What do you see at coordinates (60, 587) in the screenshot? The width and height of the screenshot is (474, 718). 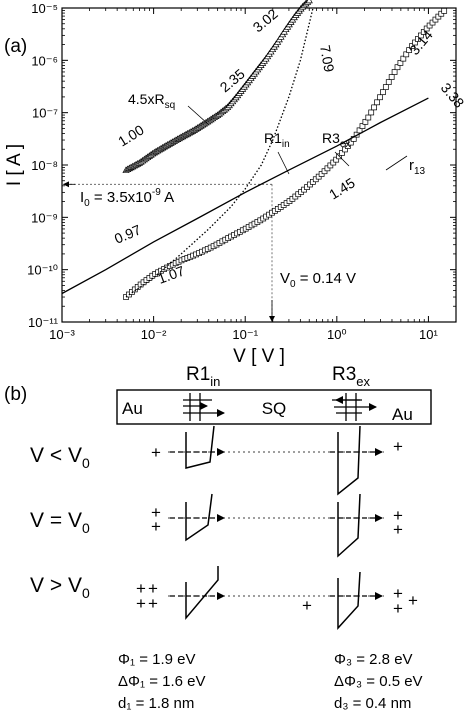 I see `row-label-above: V > V0` at bounding box center [60, 587].